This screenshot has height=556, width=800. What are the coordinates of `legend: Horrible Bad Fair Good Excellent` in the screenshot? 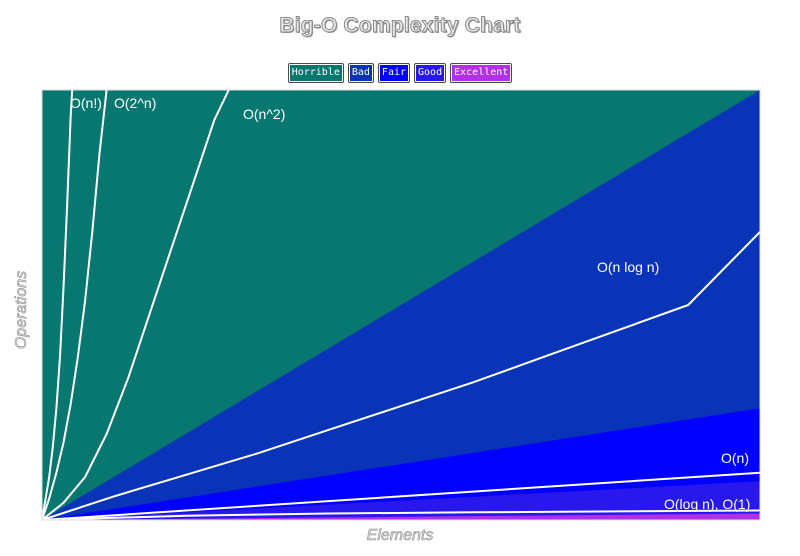 It's located at (400, 73).